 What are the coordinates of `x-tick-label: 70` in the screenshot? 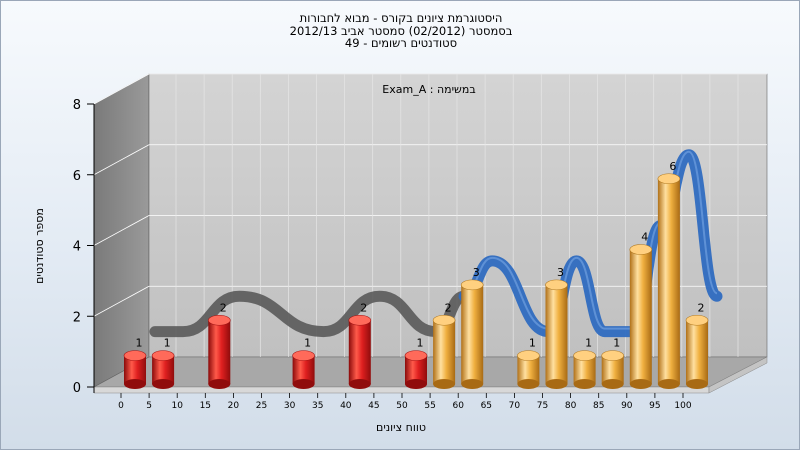 It's located at (515, 406).